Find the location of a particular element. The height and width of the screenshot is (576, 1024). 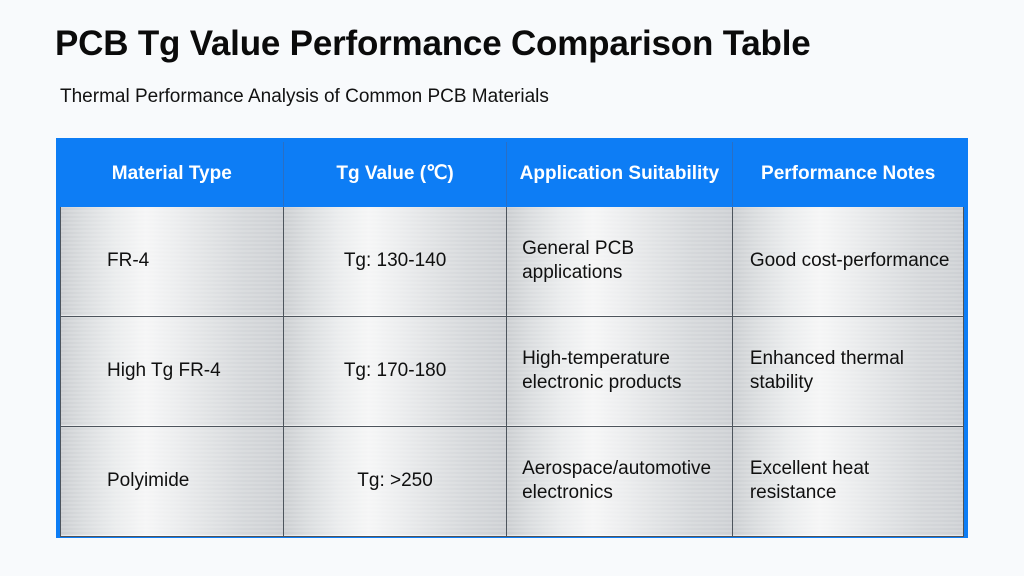

cell-tg-value: Tg: >250 is located at coordinates (395, 481).